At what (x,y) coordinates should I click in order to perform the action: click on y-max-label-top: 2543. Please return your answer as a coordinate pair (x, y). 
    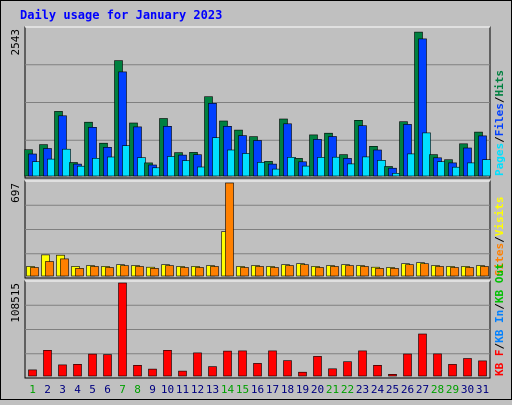
    Looking at the image, I should click on (15, 42).